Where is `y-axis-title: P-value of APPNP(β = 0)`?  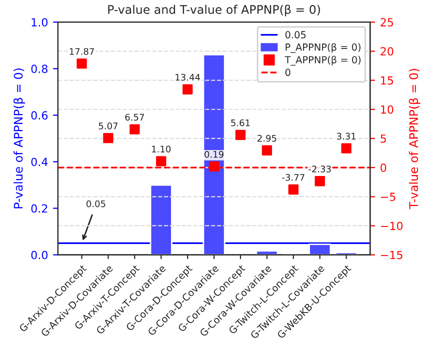 y-axis-title: P-value of APPNP(β = 0) is located at coordinates (20, 138).